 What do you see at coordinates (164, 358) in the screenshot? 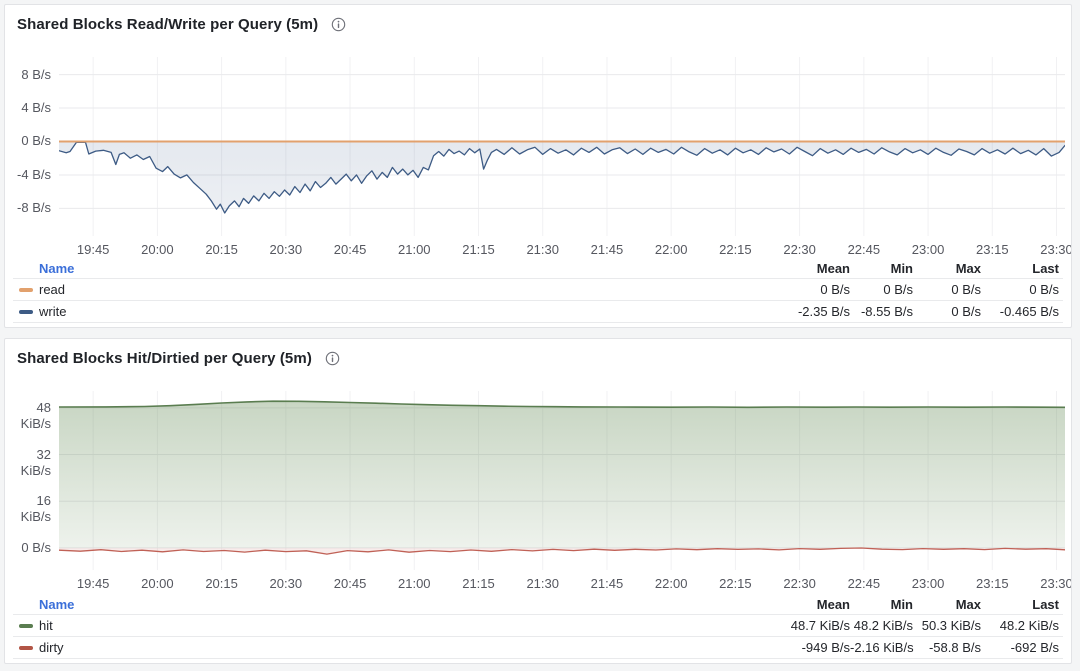
I see `panel-title: Shared Blocks Hit/Dirtied per Query (5m)` at bounding box center [164, 358].